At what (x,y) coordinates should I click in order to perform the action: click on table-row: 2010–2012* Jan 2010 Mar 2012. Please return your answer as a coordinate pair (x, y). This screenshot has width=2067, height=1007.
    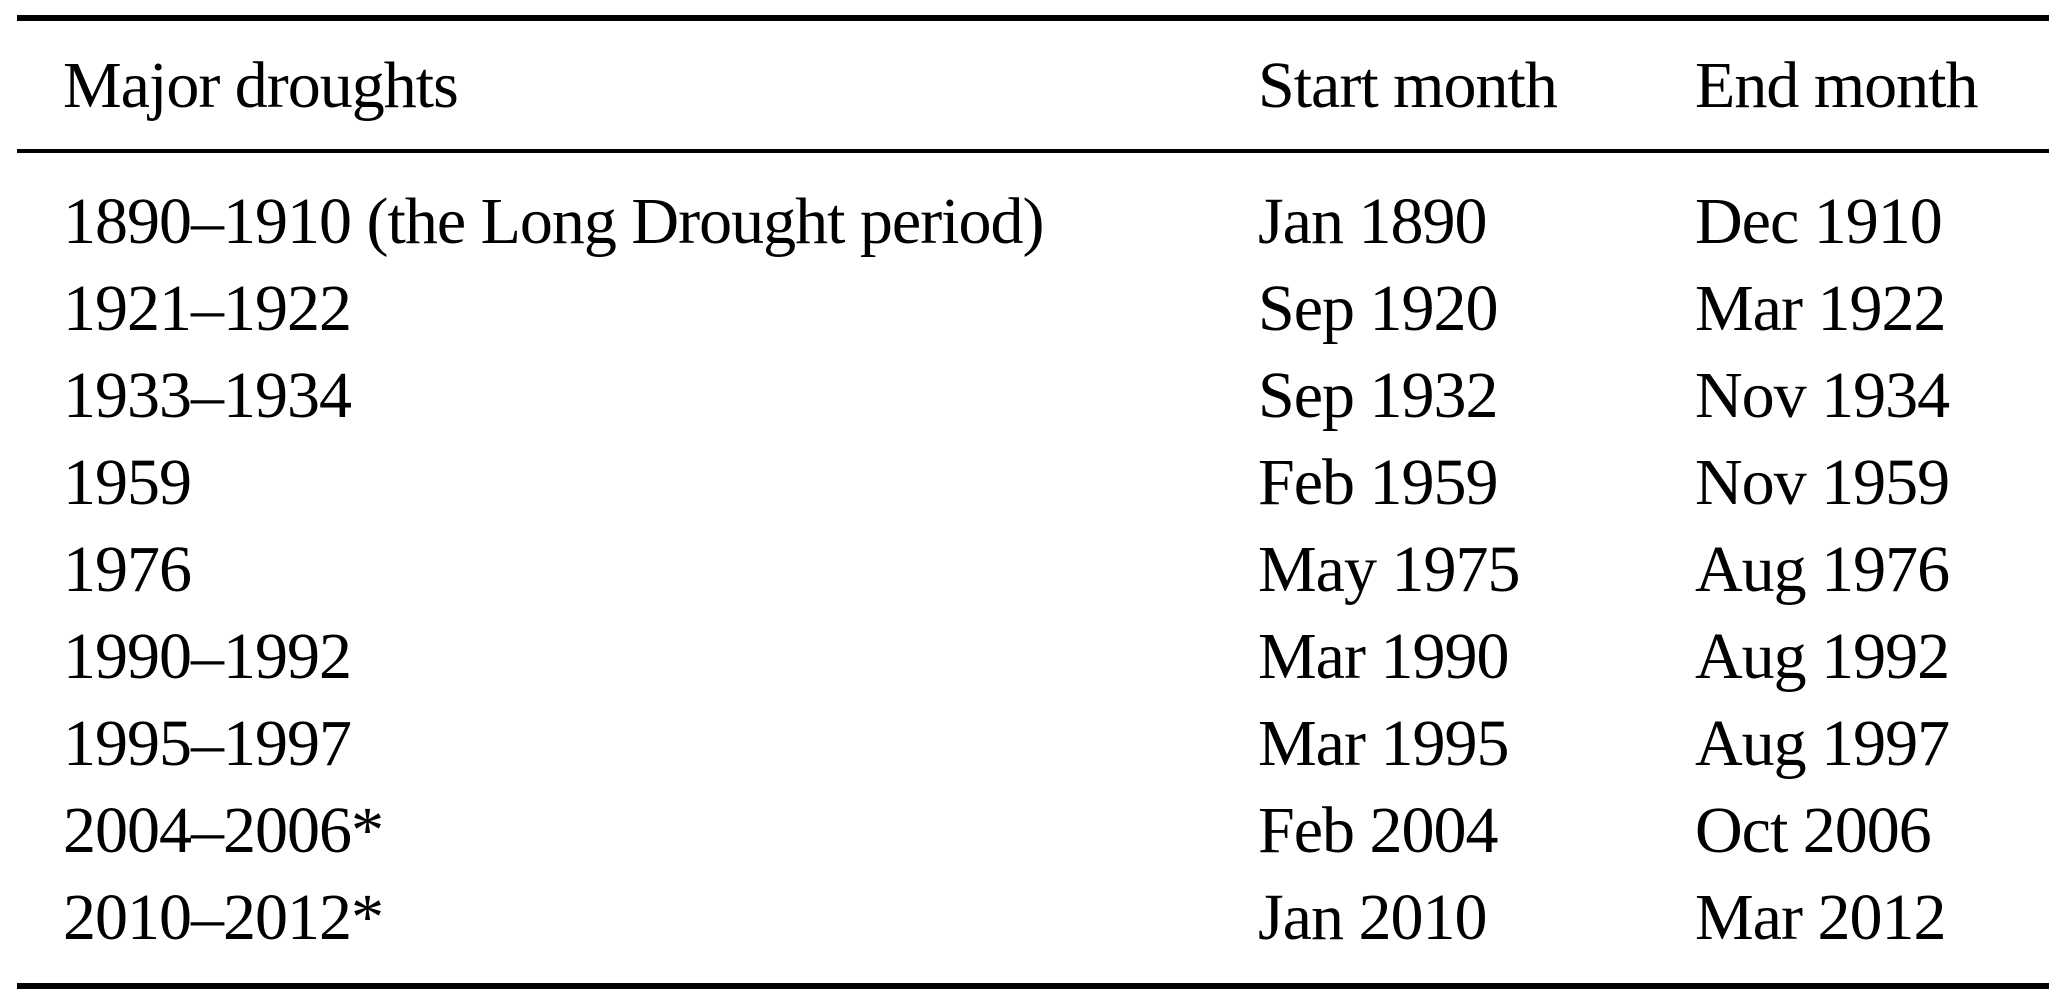
    Looking at the image, I should click on (1033, 917).